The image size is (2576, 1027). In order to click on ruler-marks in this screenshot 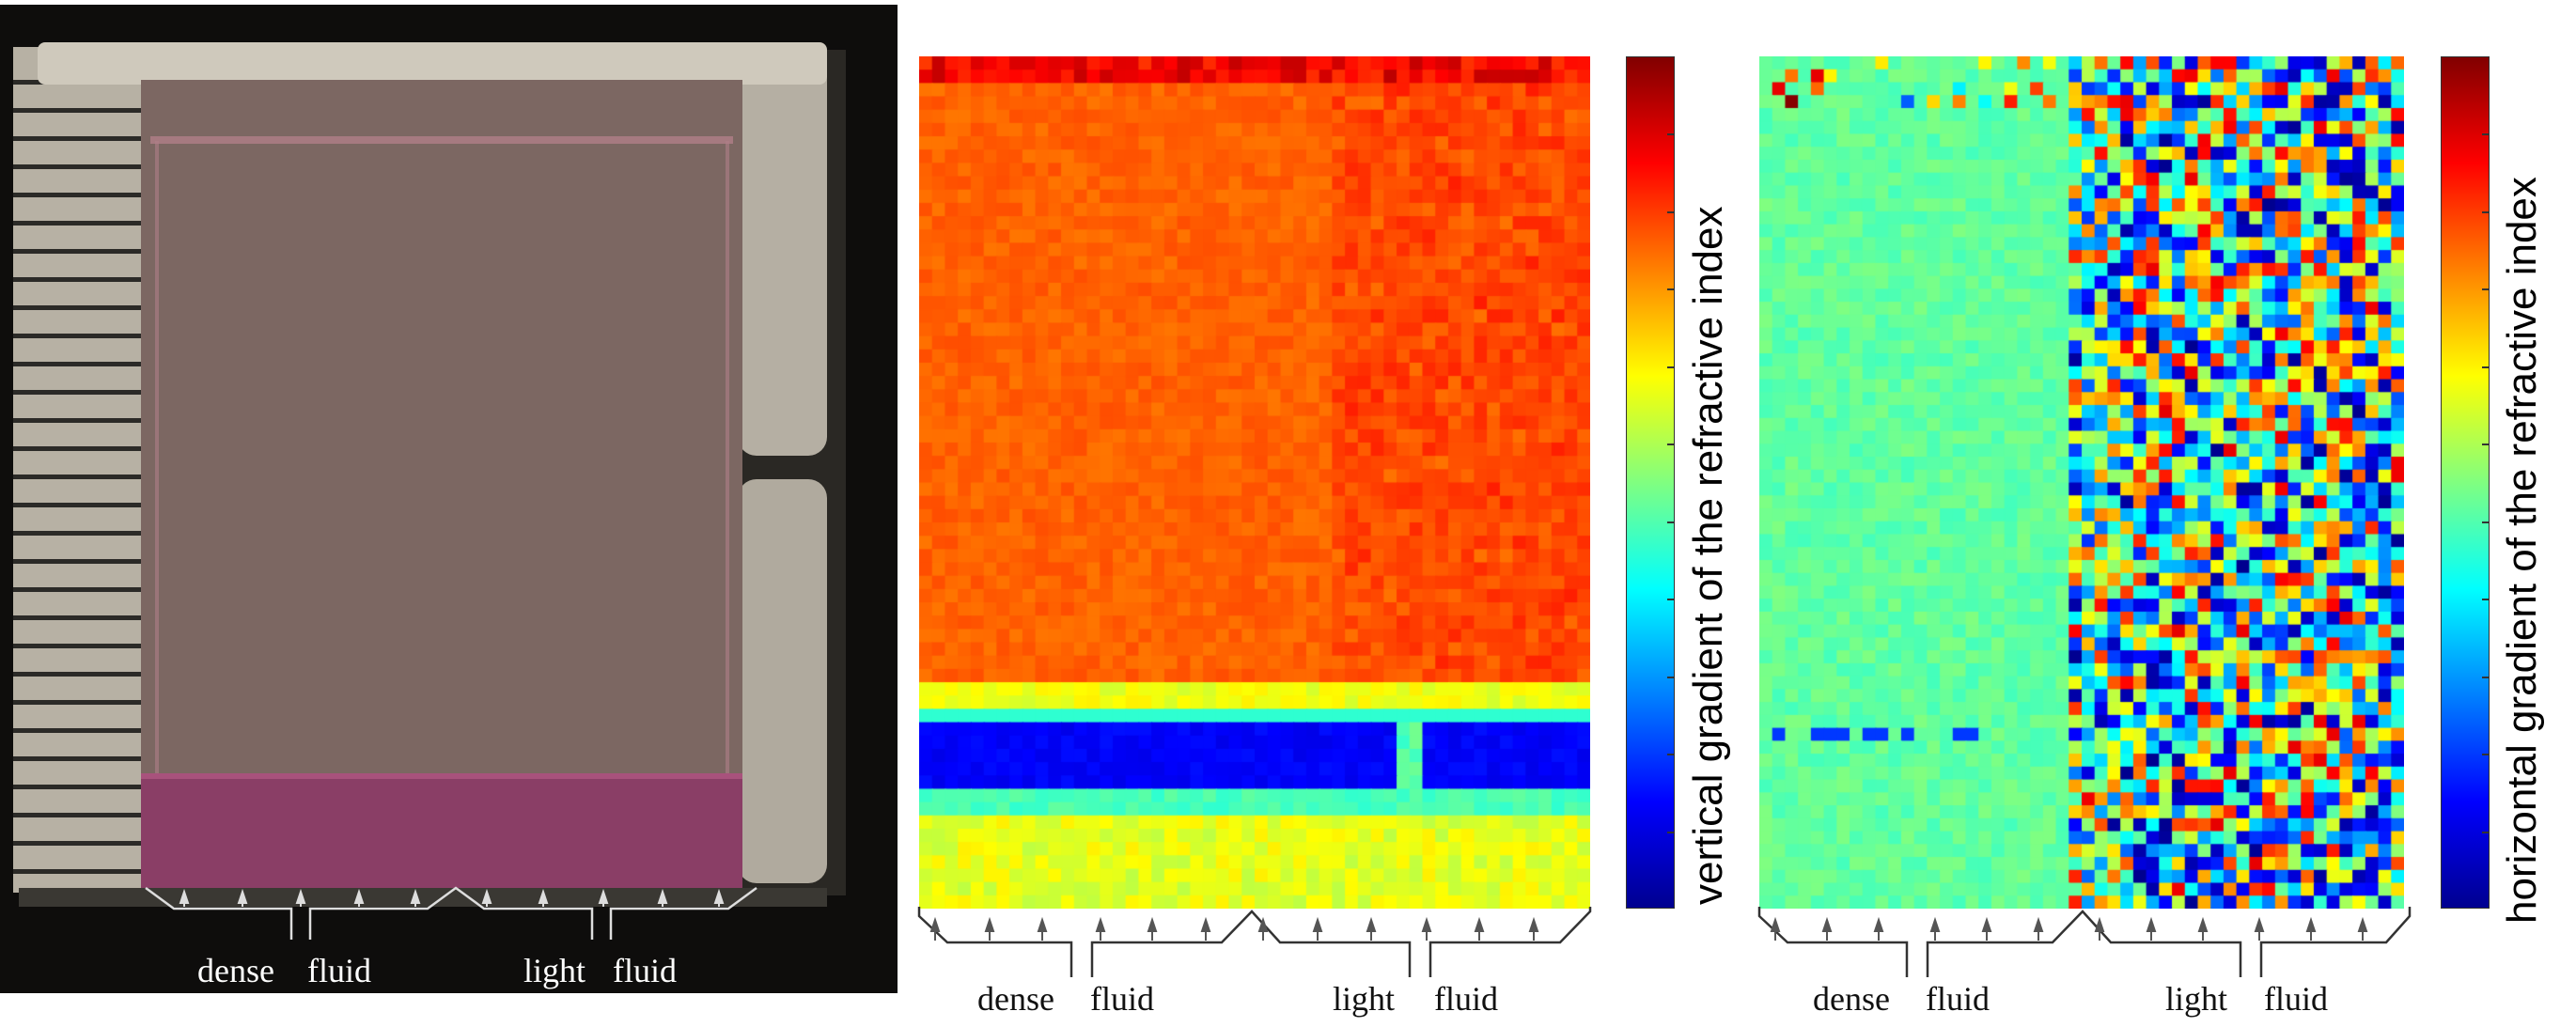, I will do `click(79, 477)`.